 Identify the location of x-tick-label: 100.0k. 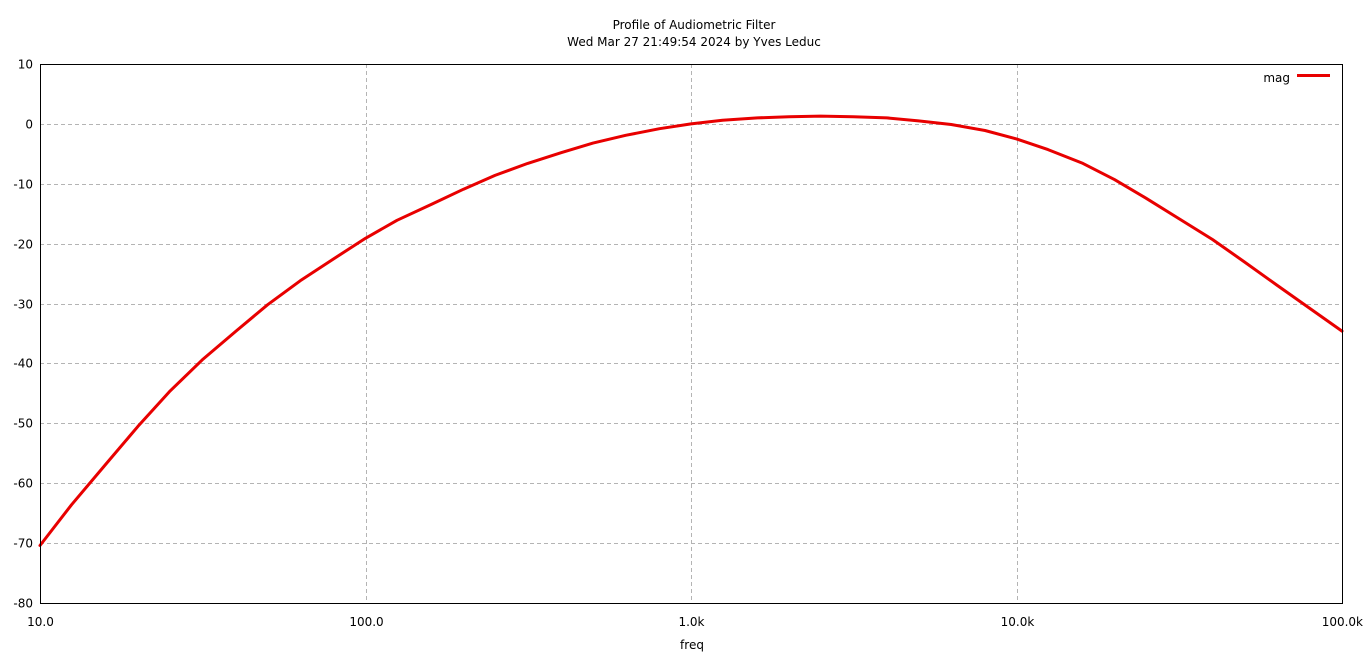
(1342, 622).